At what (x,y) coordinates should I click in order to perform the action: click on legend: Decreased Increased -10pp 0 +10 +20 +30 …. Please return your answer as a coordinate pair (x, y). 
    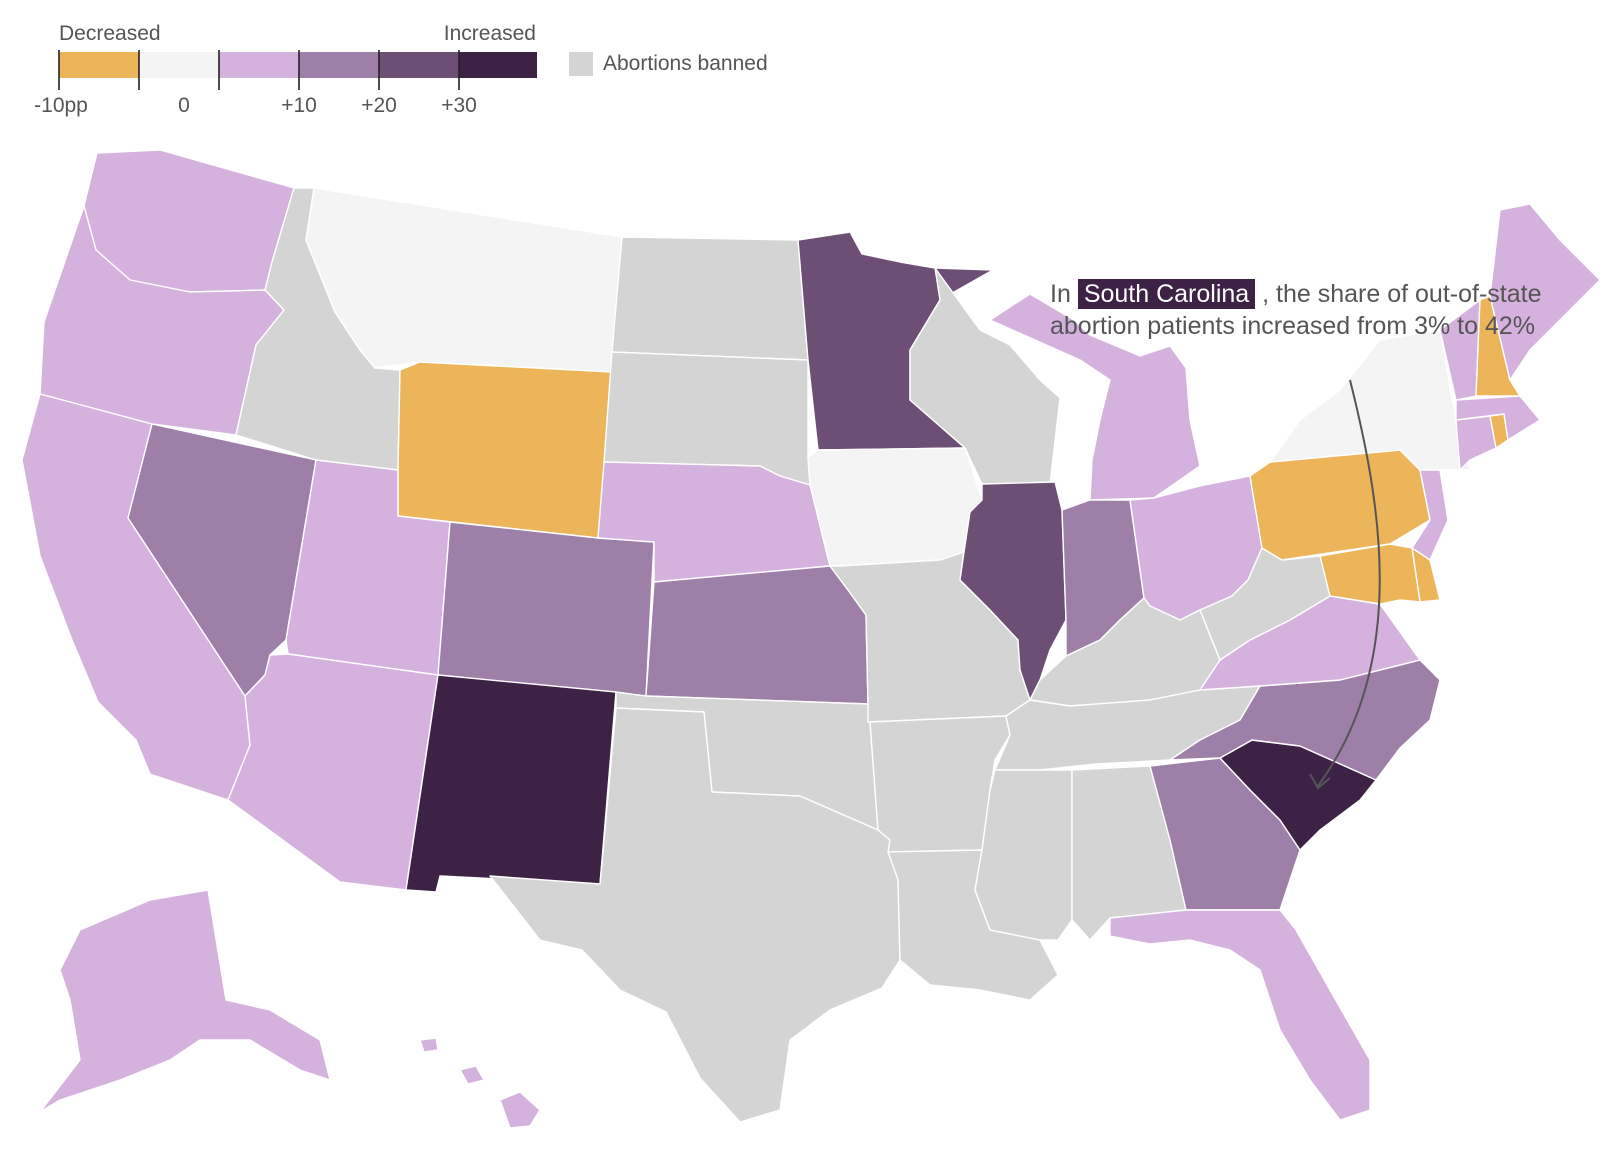
    Looking at the image, I should click on (401, 69).